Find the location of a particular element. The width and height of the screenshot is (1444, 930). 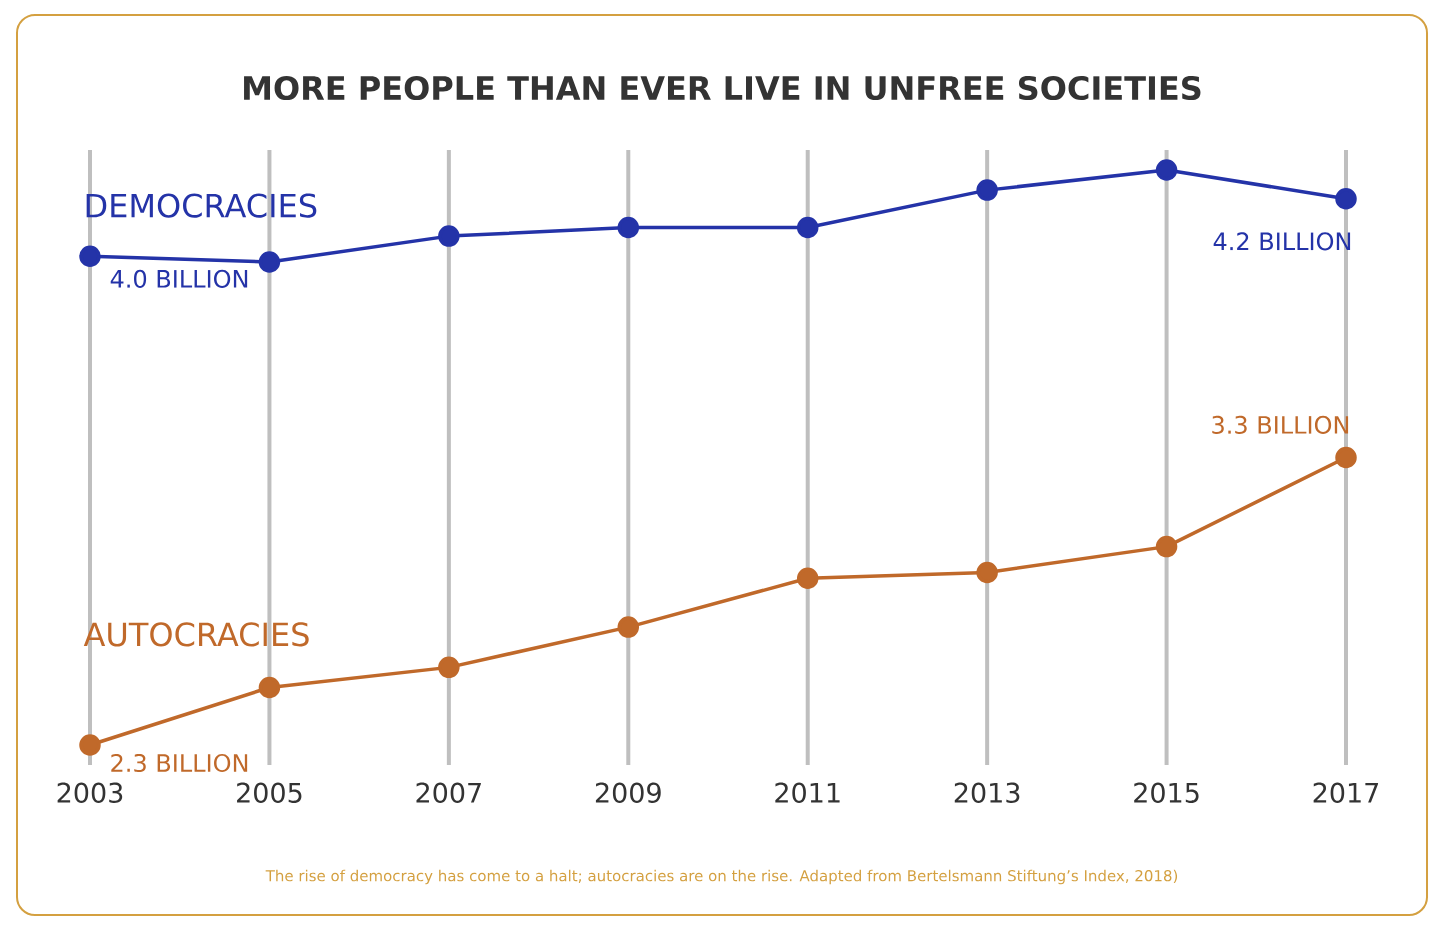

x-tick-label: 2013 is located at coordinates (987, 792).